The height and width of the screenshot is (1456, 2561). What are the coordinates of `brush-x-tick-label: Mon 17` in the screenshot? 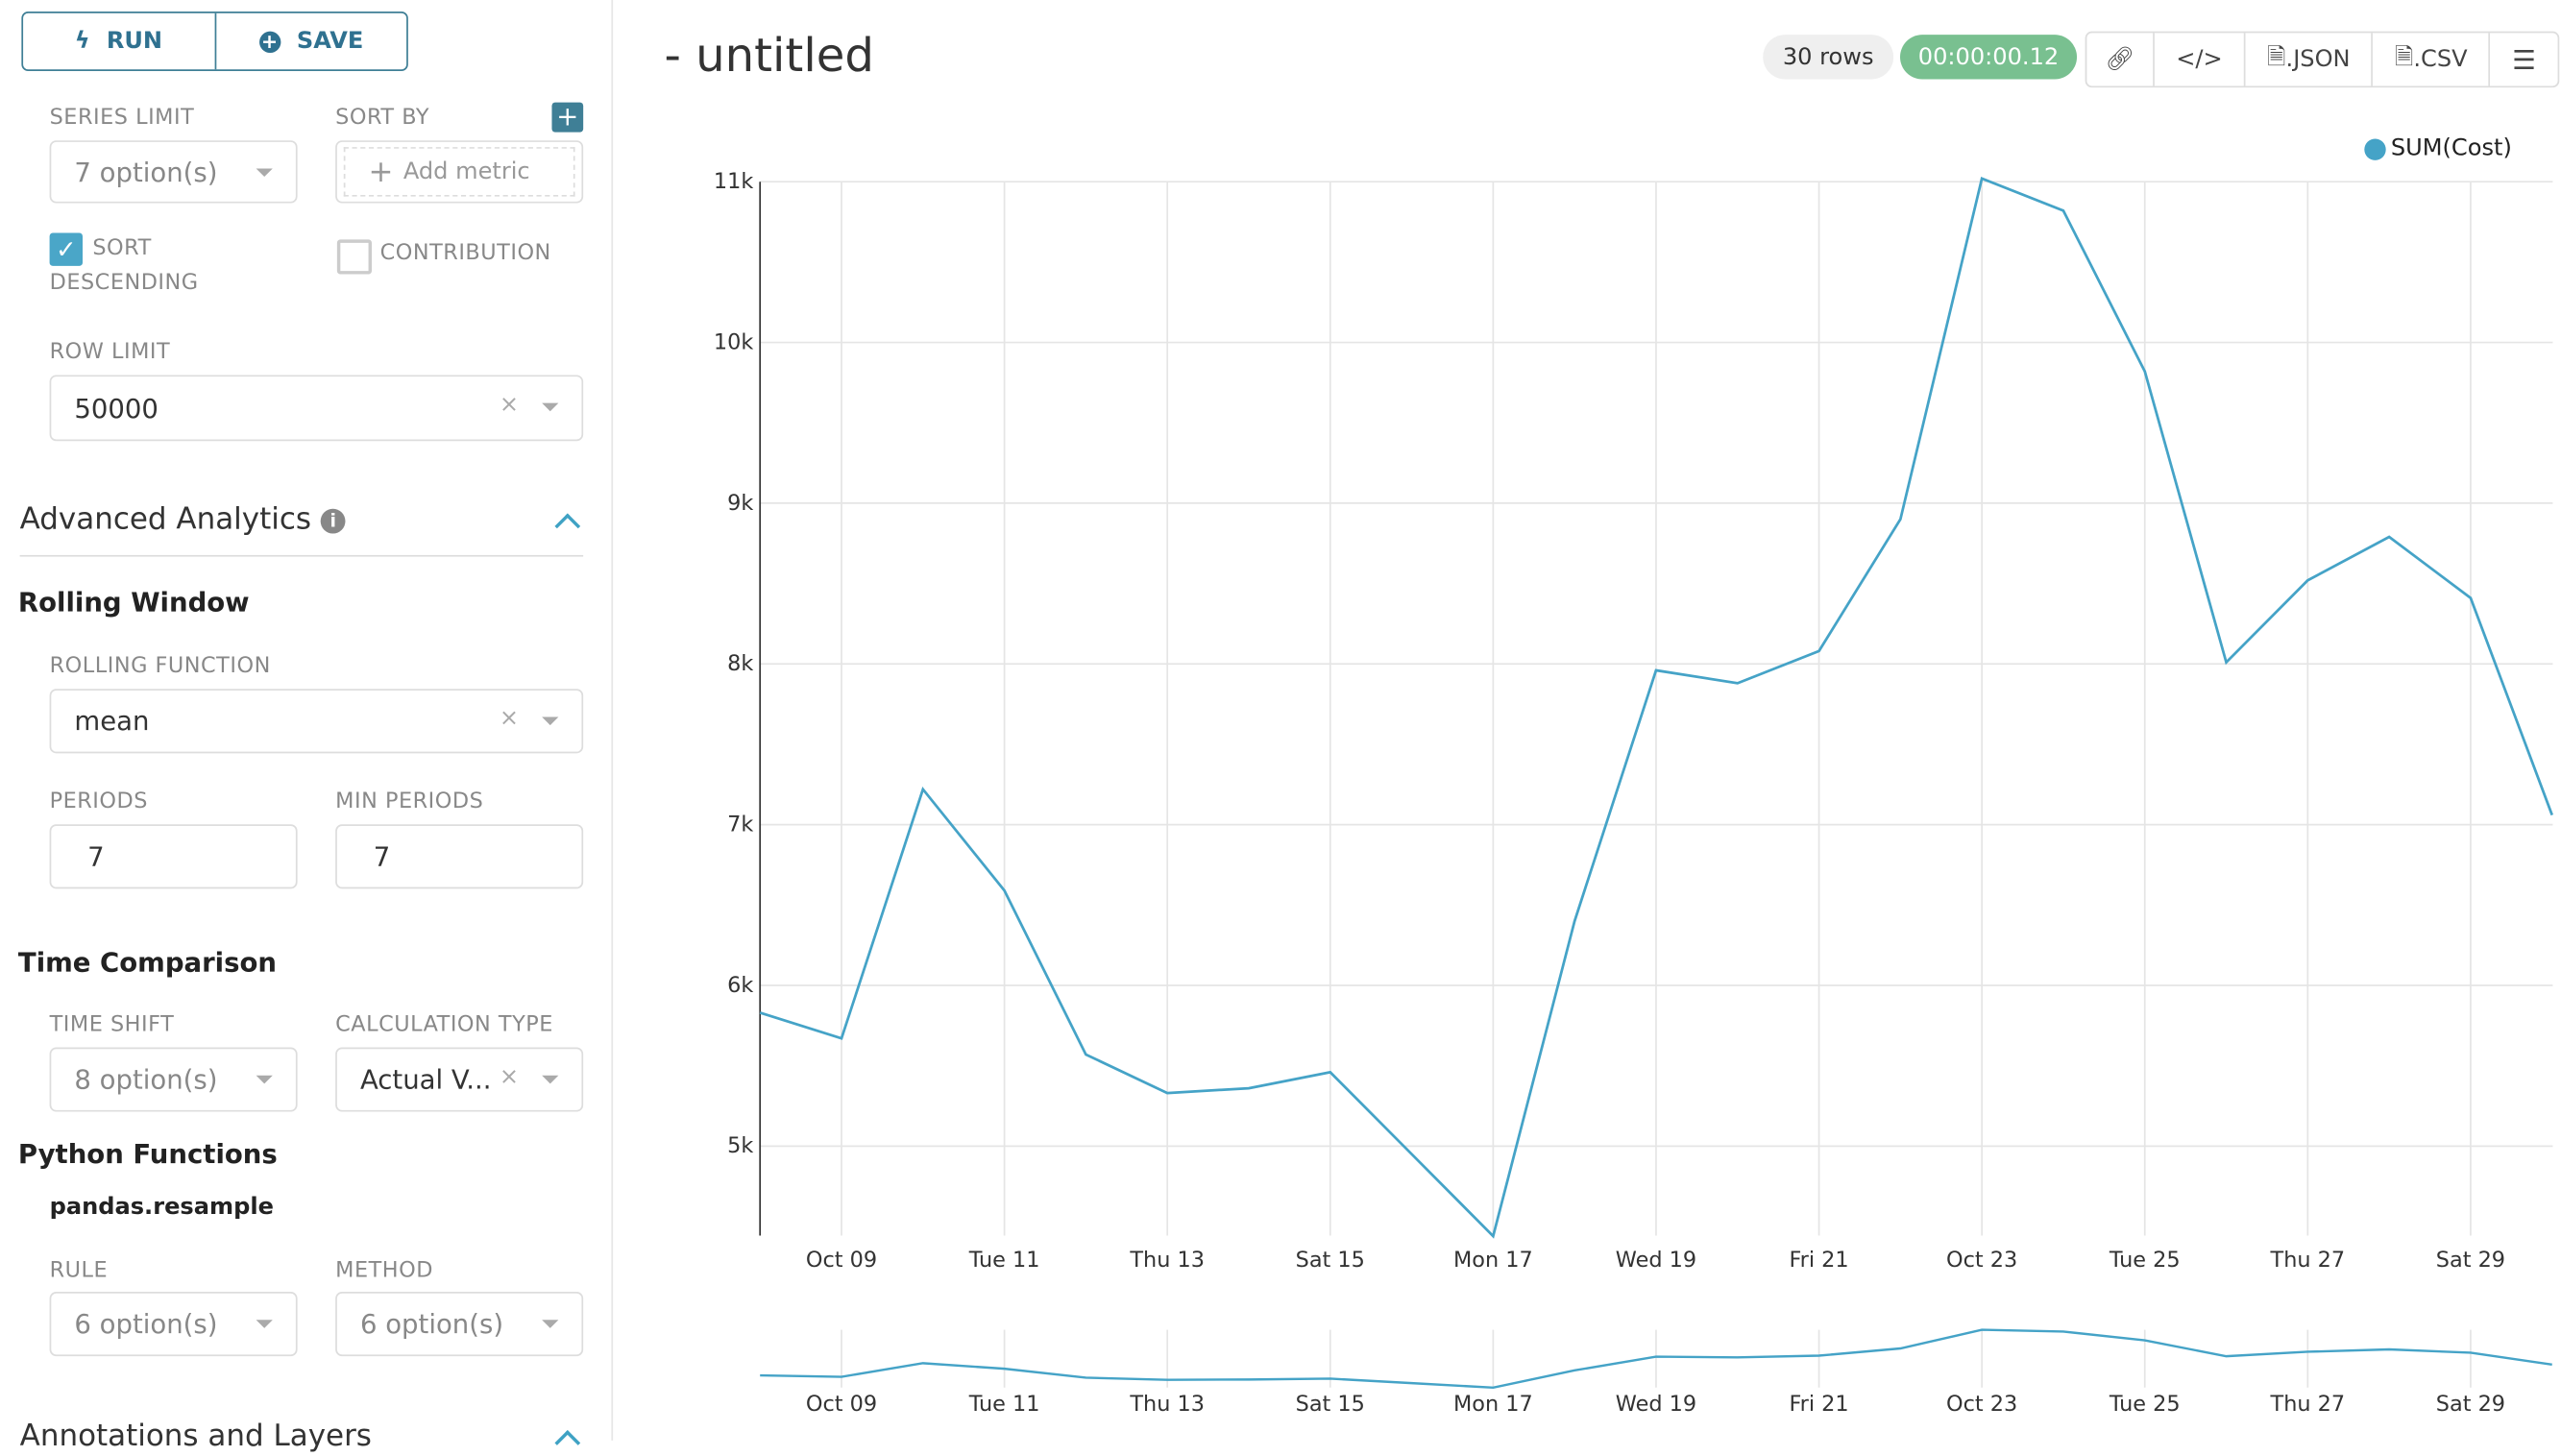 It's located at (1493, 1405).